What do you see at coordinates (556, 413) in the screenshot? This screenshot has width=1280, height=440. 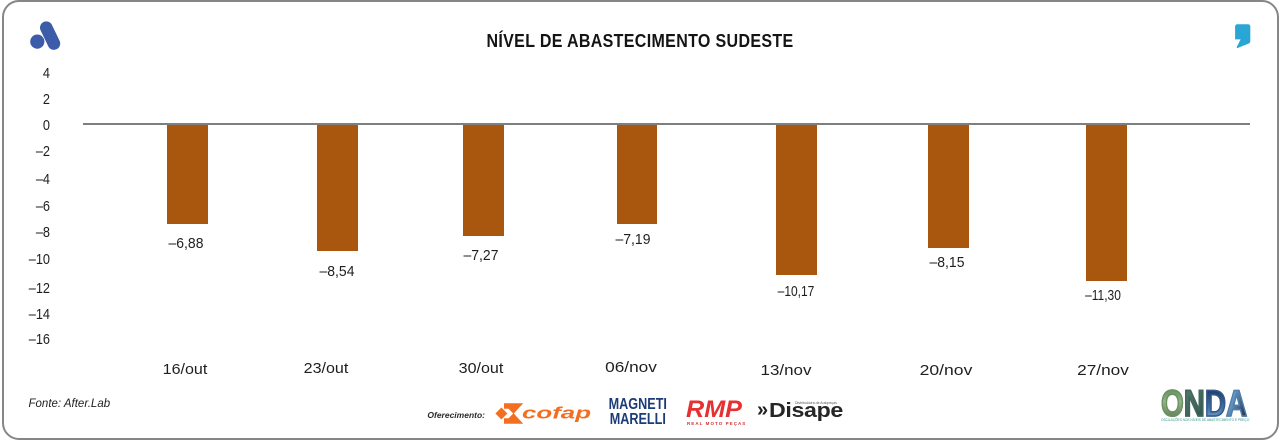 I see `svg-text: cofap` at bounding box center [556, 413].